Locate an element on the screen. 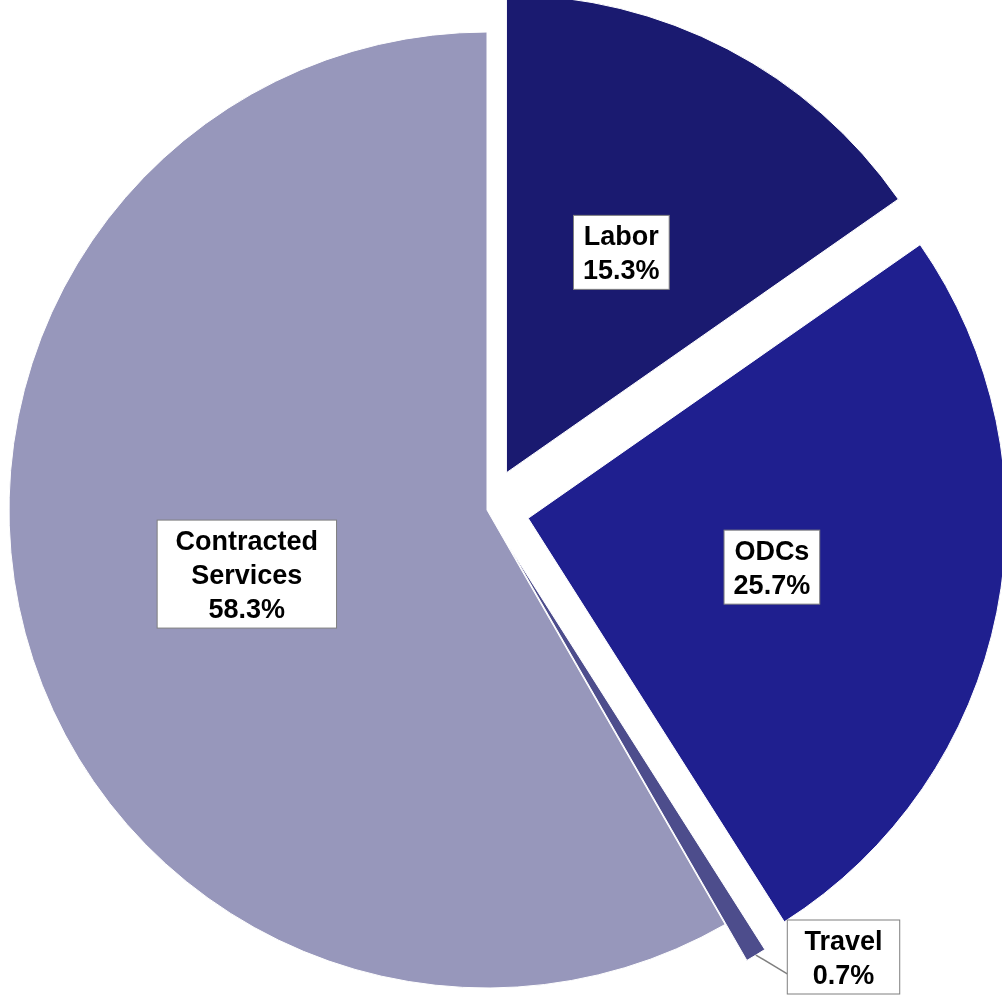 The image size is (1002, 997). data-label: 0.7% is located at coordinates (843, 974).